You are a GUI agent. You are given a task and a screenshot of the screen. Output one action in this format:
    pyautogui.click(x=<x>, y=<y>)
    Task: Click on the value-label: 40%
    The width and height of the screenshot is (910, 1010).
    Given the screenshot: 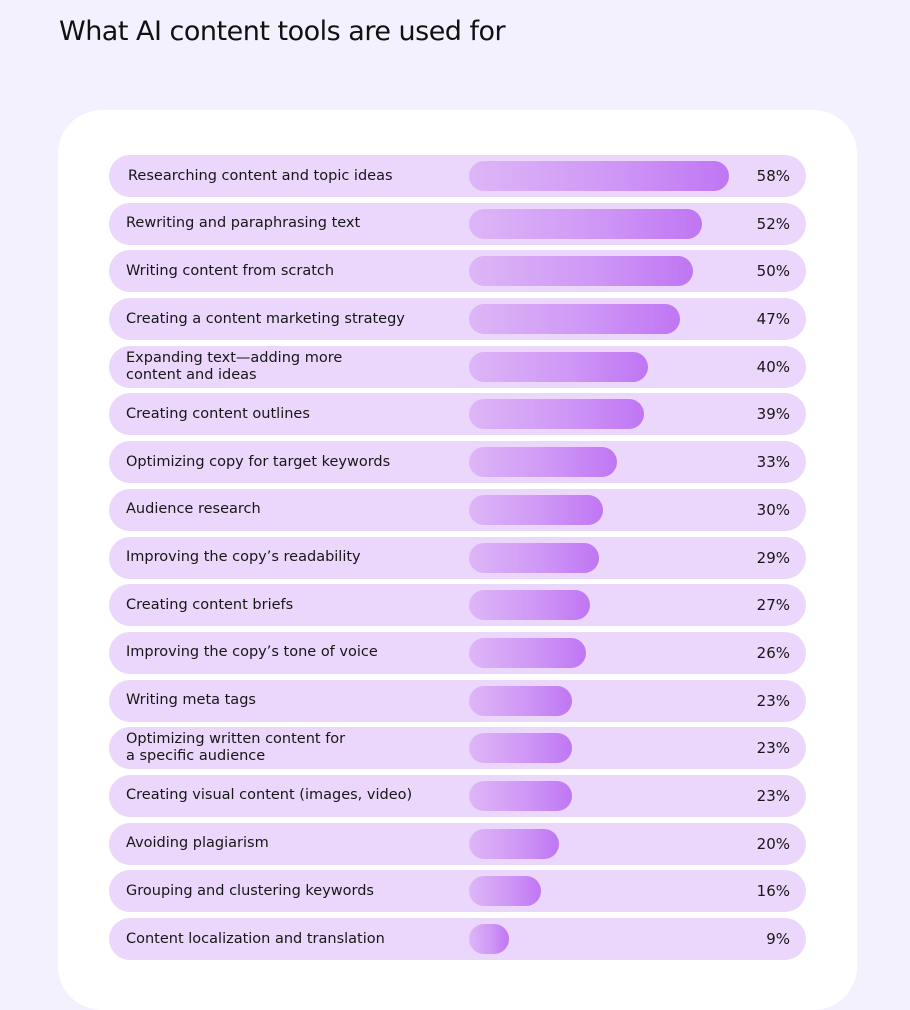 What is the action you would take?
    pyautogui.click(x=773, y=366)
    